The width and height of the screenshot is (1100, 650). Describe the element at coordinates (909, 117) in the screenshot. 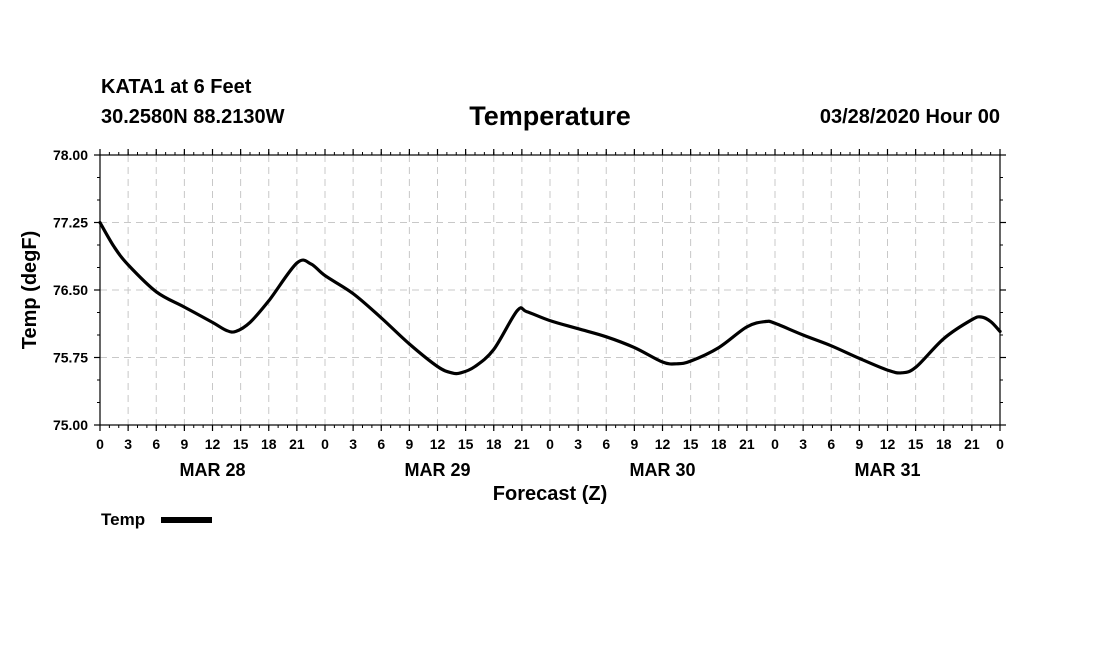

I see `forecast-run-time: 03/28/2020 Hour 00` at that location.